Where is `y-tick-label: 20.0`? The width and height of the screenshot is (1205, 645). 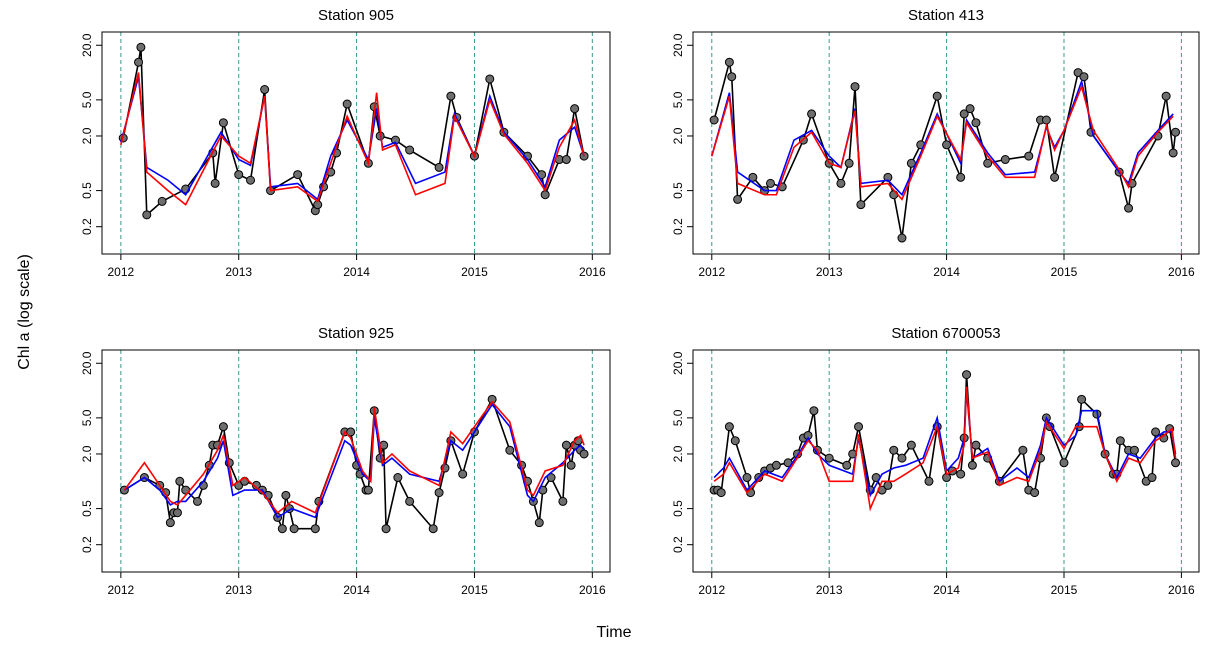
y-tick-label: 20.0 is located at coordinates (678, 363).